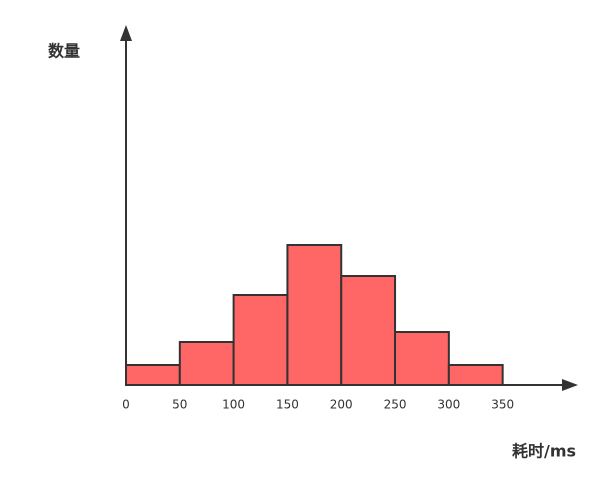  What do you see at coordinates (341, 405) in the screenshot?
I see `x-tick-label: 200` at bounding box center [341, 405].